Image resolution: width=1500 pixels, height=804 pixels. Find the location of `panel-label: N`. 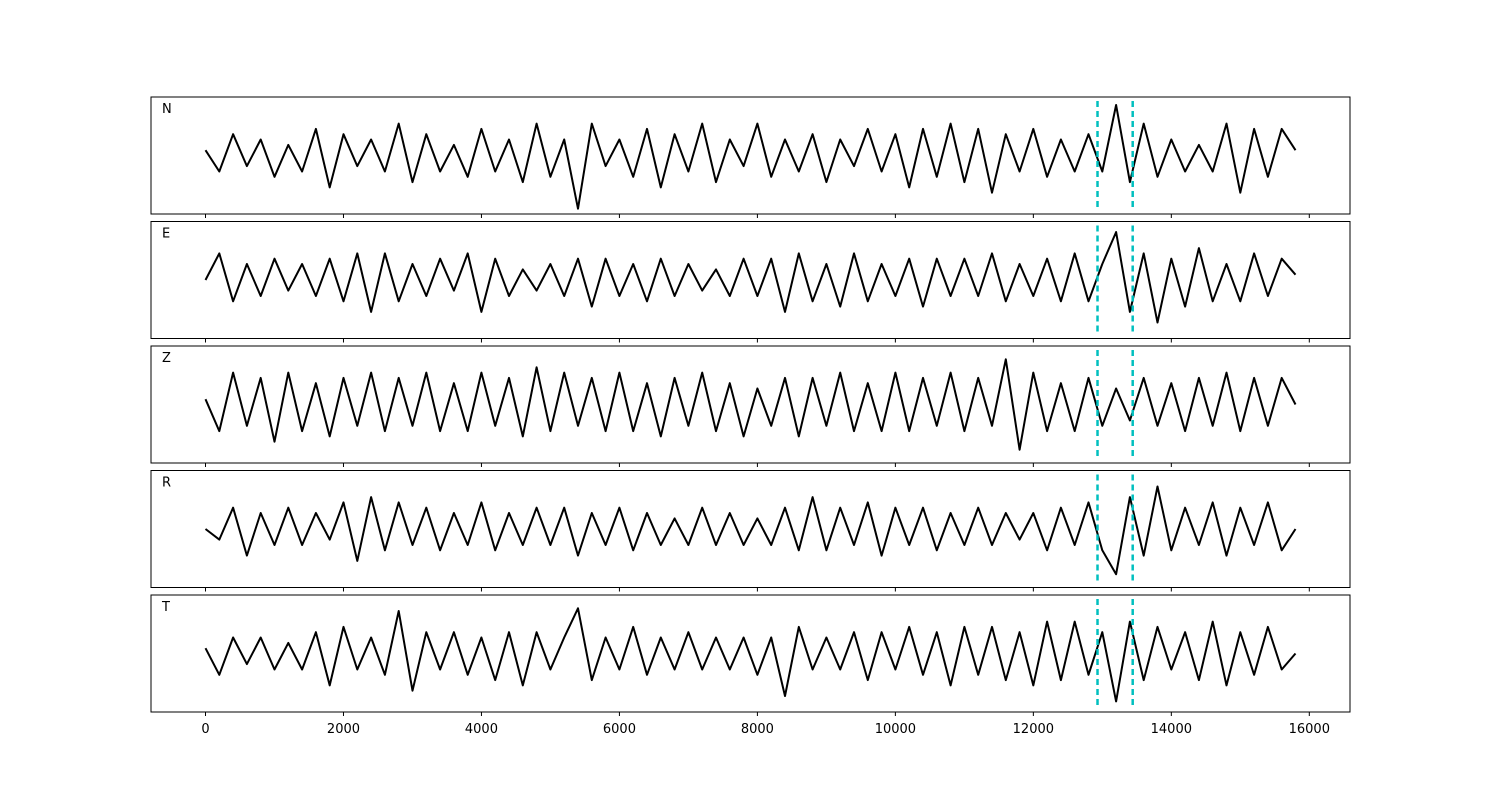

panel-label: N is located at coordinates (167, 109).